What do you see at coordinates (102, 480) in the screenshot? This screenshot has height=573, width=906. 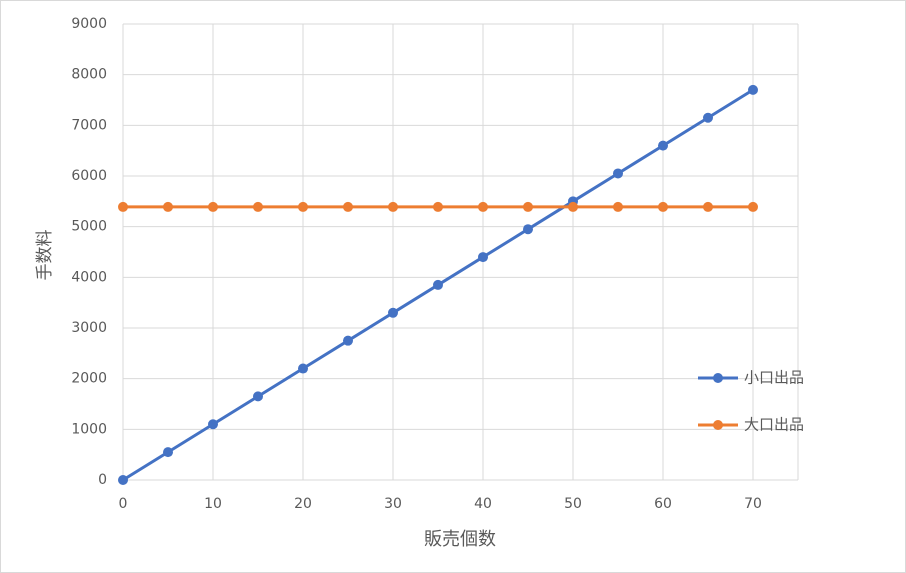 I see `y-tick-label: 0` at bounding box center [102, 480].